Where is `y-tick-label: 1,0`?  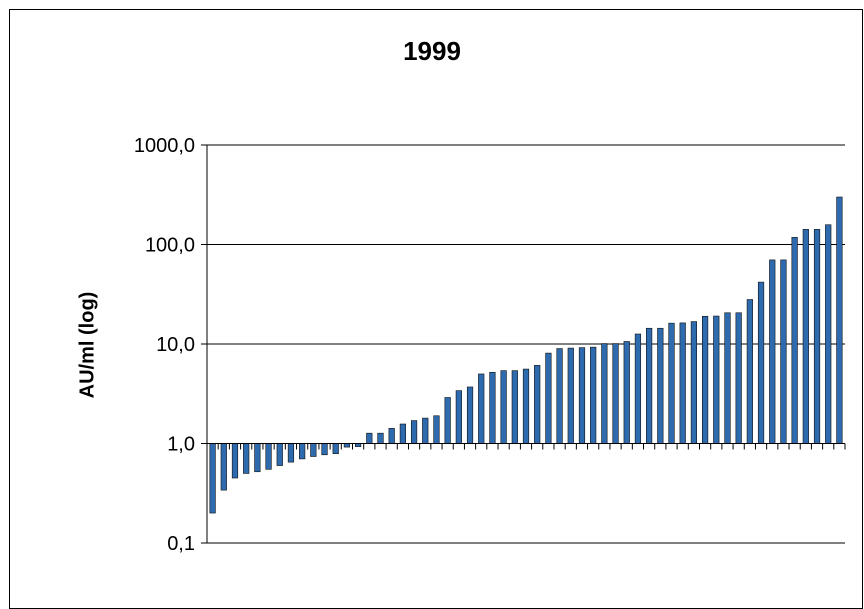
y-tick-label: 1,0 is located at coordinates (181, 445).